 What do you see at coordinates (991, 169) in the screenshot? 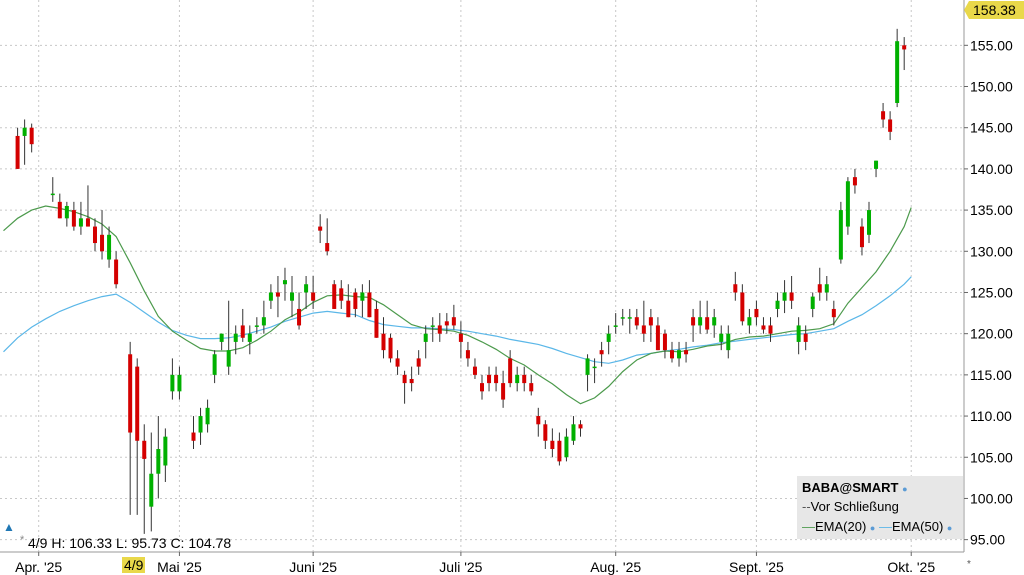
I see `y-tick-label: 140.00` at bounding box center [991, 169].